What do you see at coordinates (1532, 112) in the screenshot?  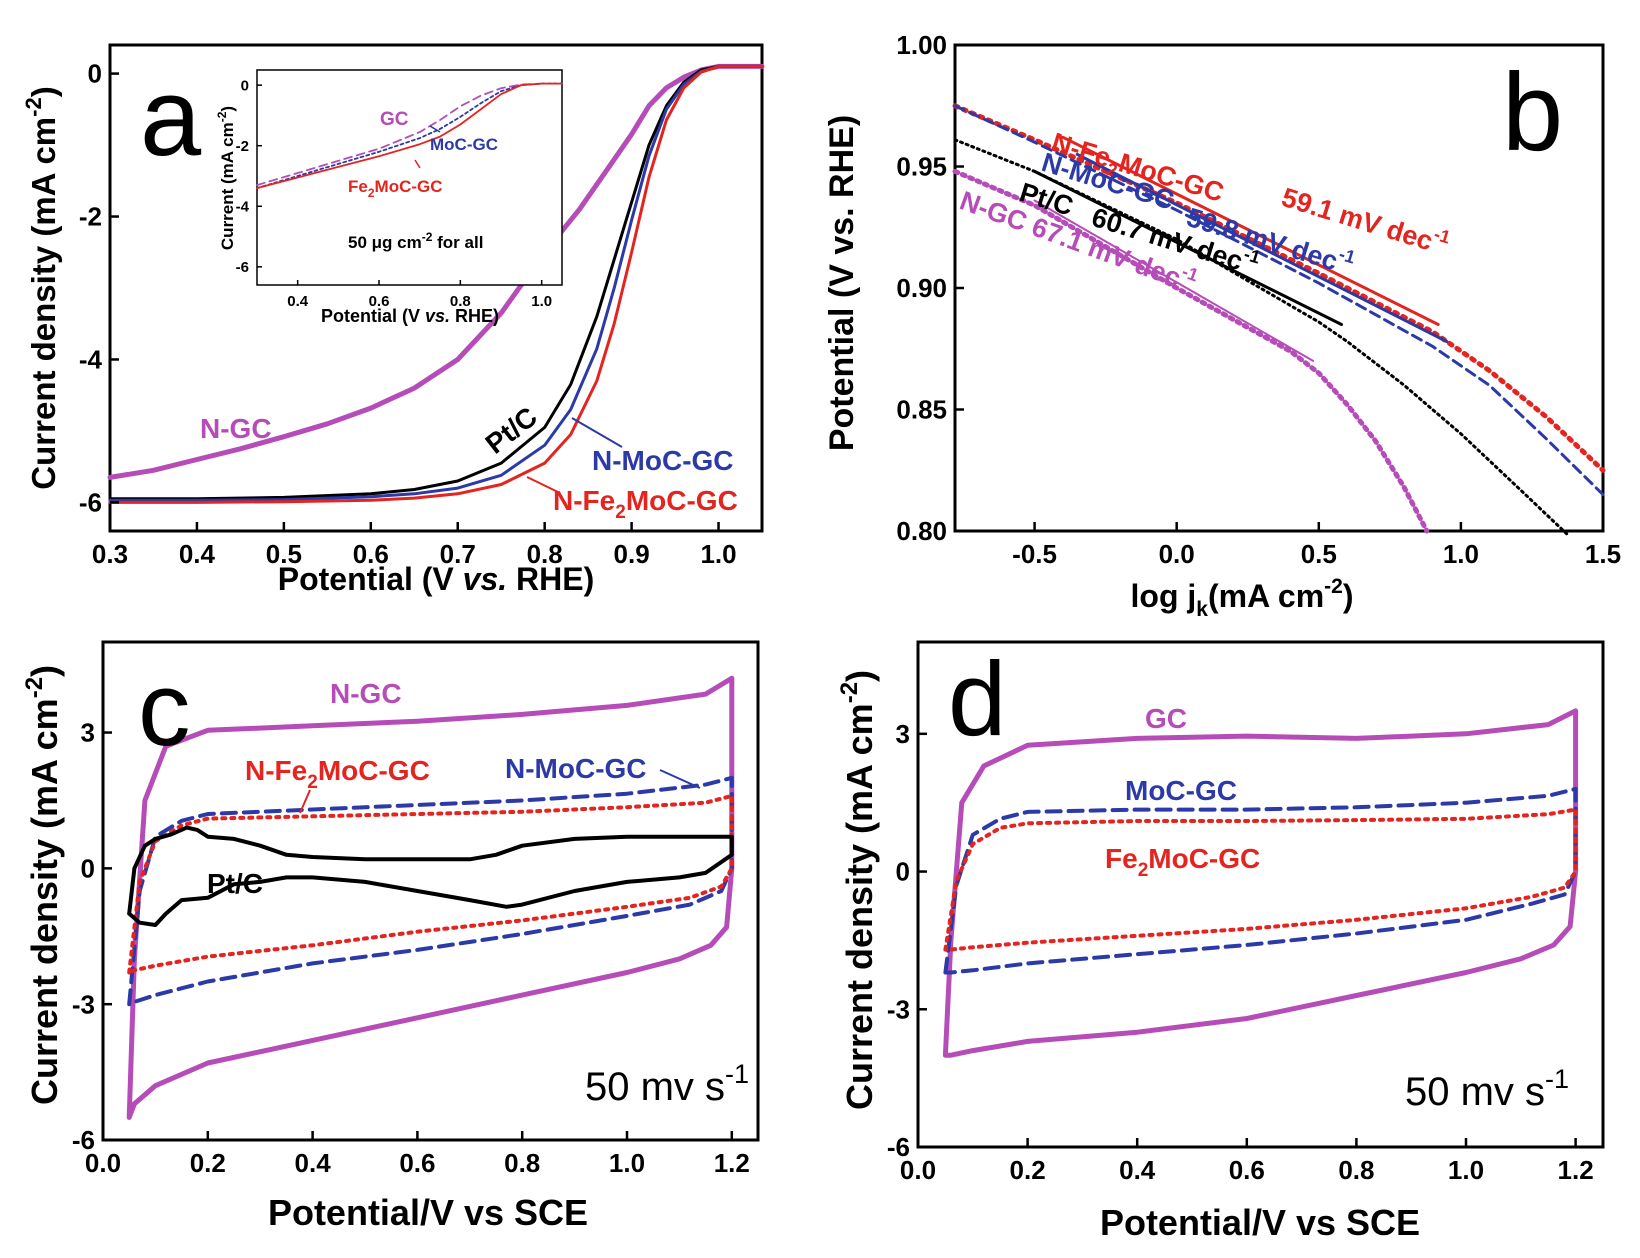 I see `panel-b-letter: b` at bounding box center [1532, 112].